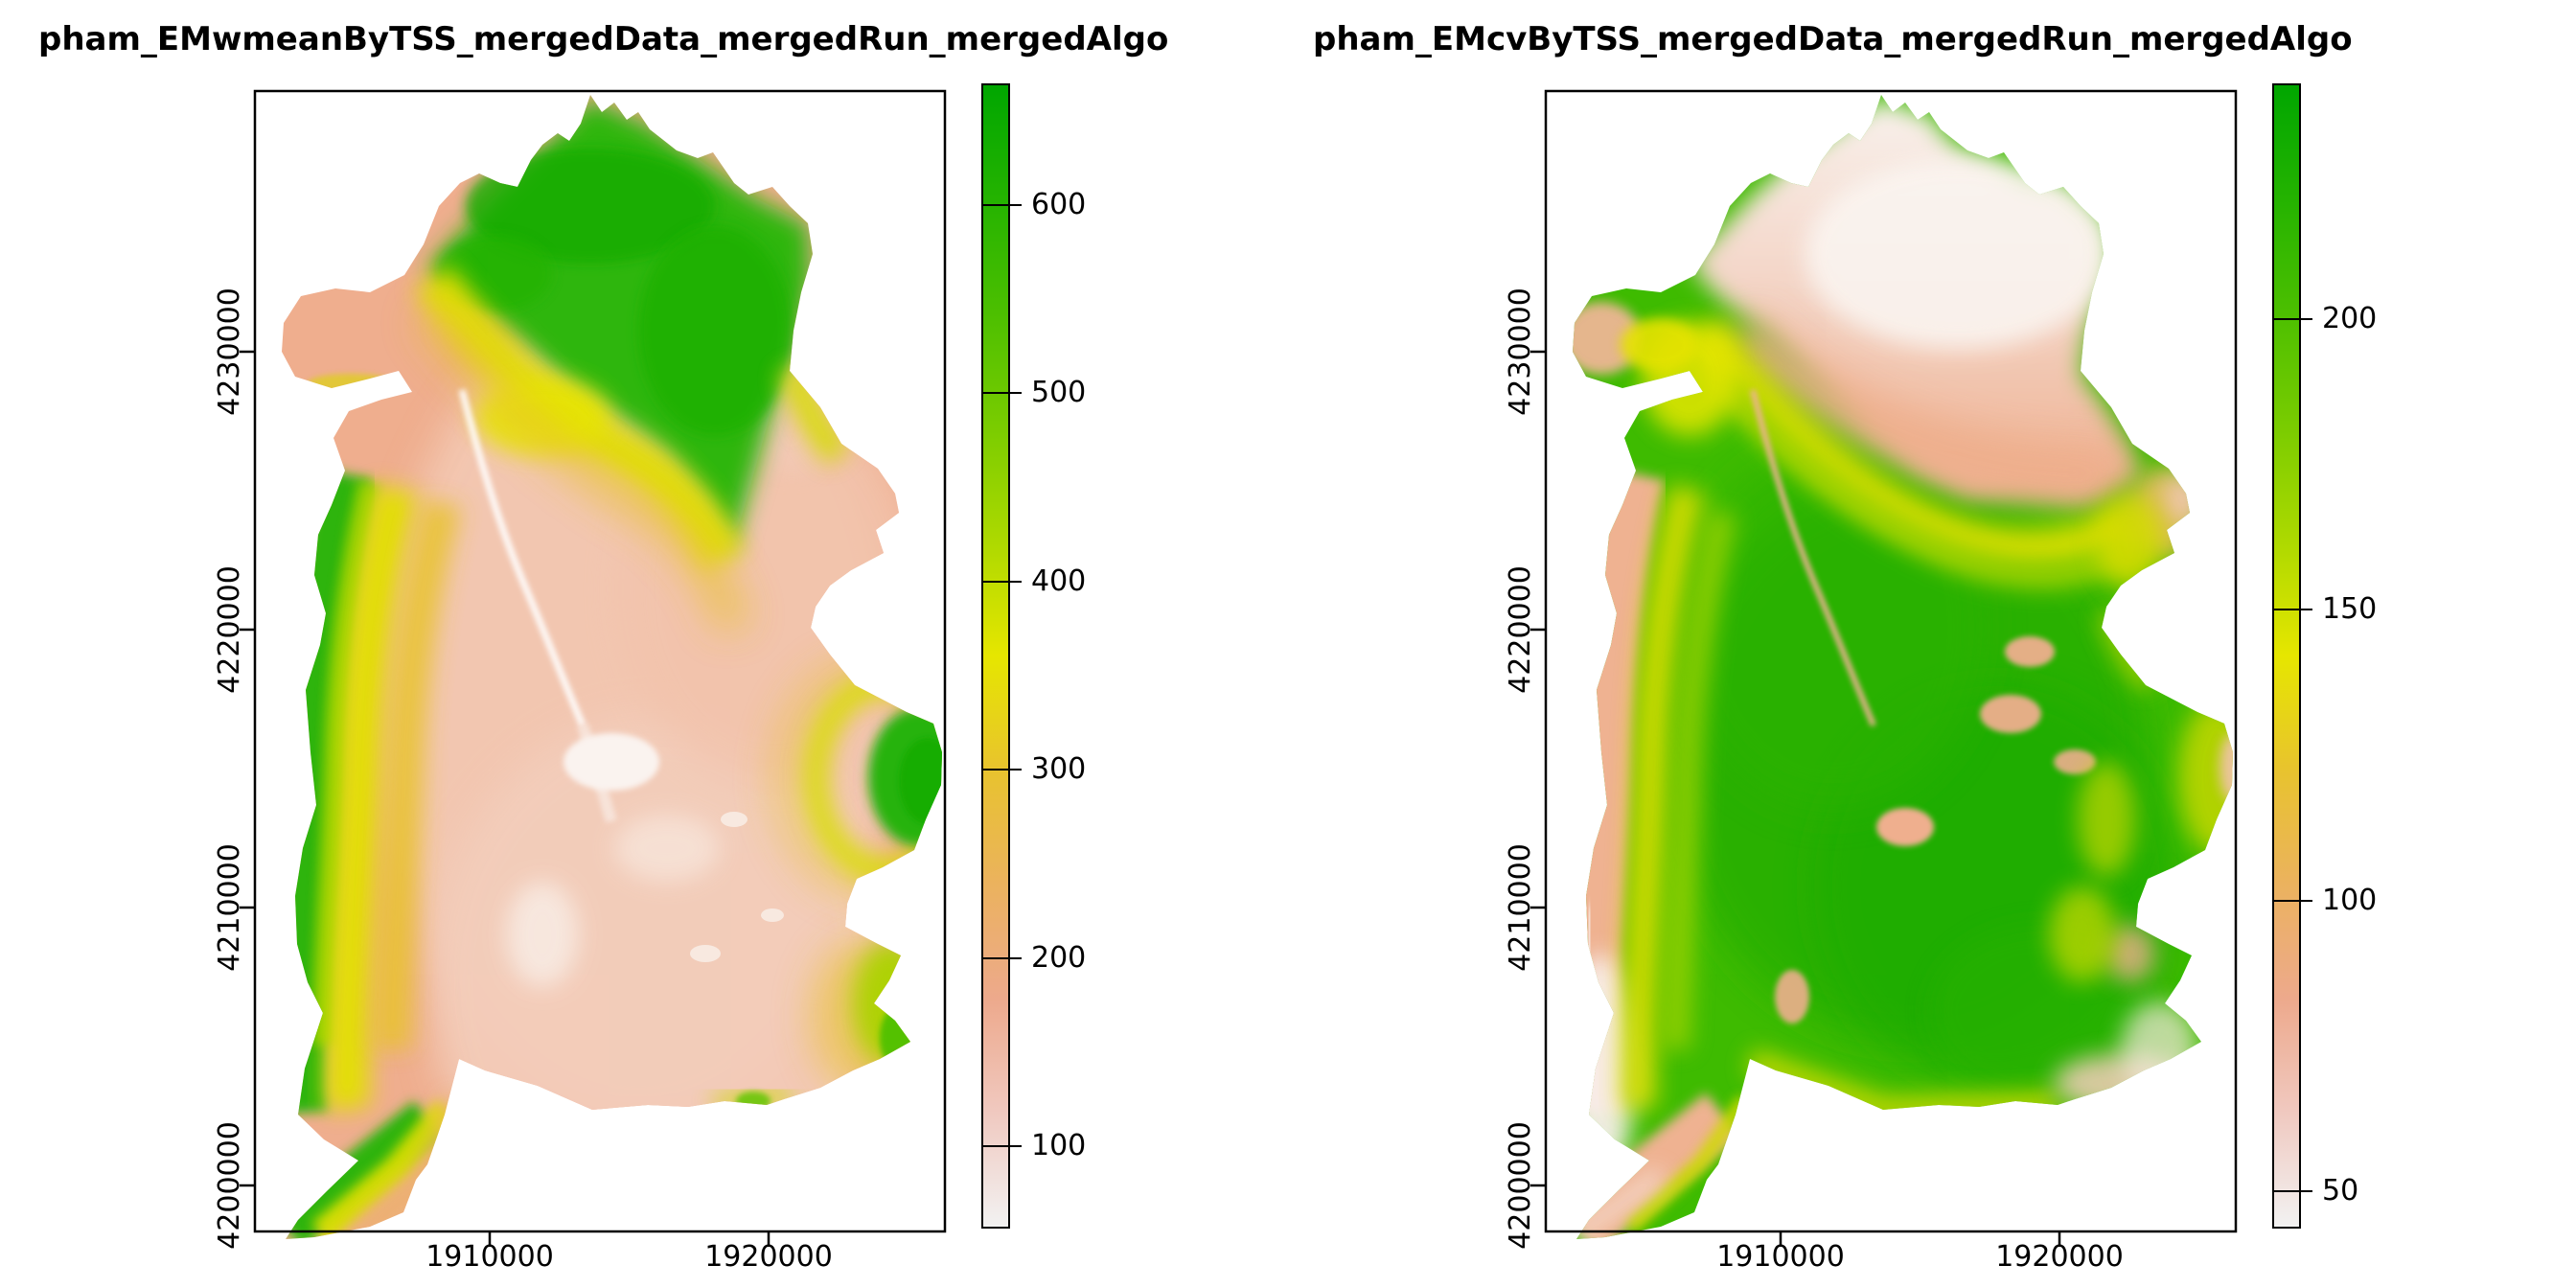 The image size is (2576, 1288). I want to click on colorbar-left, so click(1001, 656).